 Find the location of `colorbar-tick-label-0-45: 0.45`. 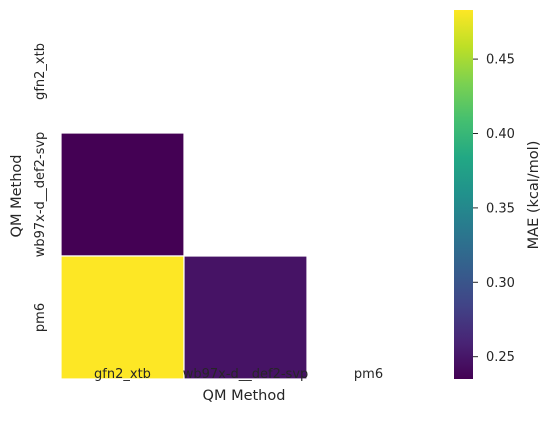

colorbar-tick-label-0-45: 0.45 is located at coordinates (500, 60).